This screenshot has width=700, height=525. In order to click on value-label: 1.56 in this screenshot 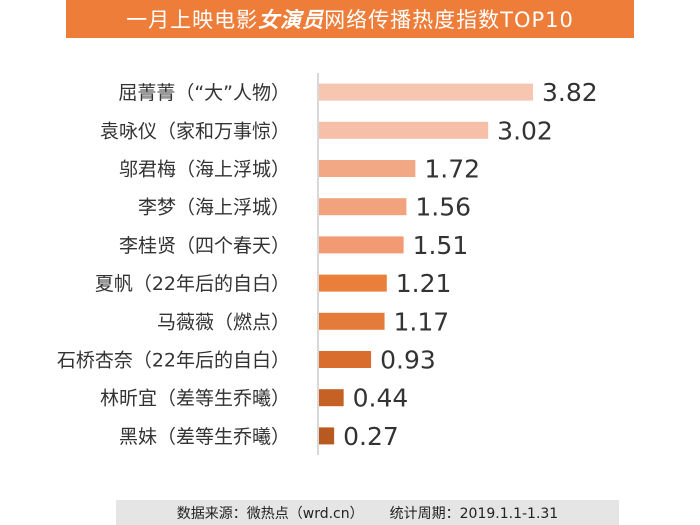, I will do `click(443, 207)`.